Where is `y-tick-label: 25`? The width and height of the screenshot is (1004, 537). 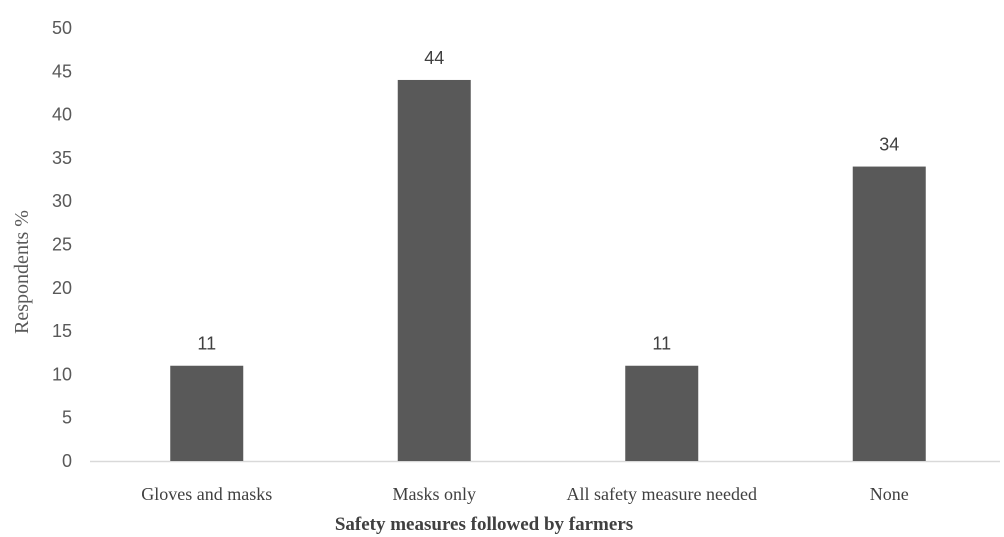
y-tick-label: 25 is located at coordinates (62, 245).